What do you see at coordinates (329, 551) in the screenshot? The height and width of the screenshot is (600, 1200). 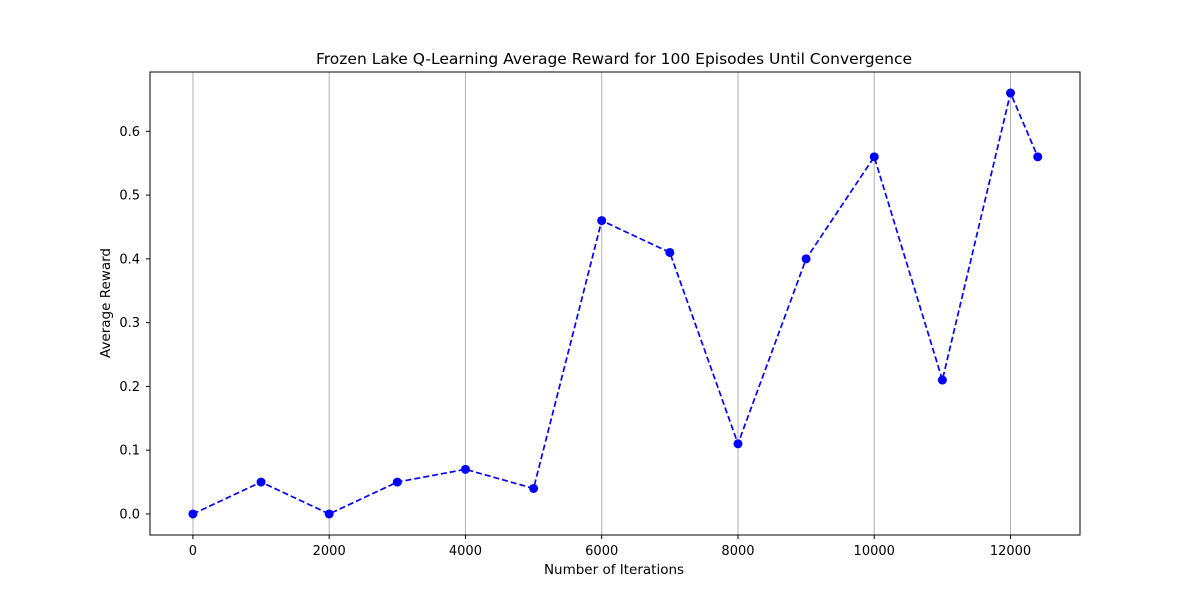 I see `x-tick-label: 2000` at bounding box center [329, 551].